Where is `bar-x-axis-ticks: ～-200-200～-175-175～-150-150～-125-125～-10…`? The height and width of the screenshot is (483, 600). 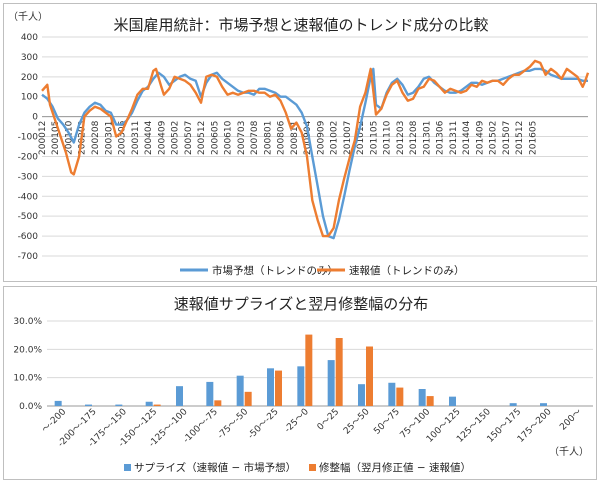 bar-x-axis-ticks: ～-200-200～-175-175～-150-150～-125-125～-10… is located at coordinates (312, 428).